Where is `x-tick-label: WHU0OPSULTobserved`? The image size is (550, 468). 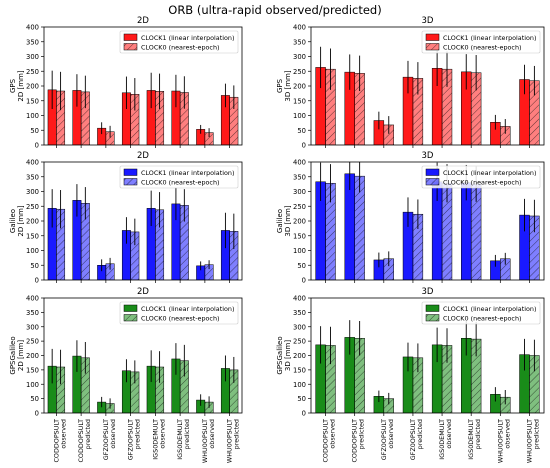 x-tick-label: WHU0OPSULTobserved is located at coordinates (208, 441).